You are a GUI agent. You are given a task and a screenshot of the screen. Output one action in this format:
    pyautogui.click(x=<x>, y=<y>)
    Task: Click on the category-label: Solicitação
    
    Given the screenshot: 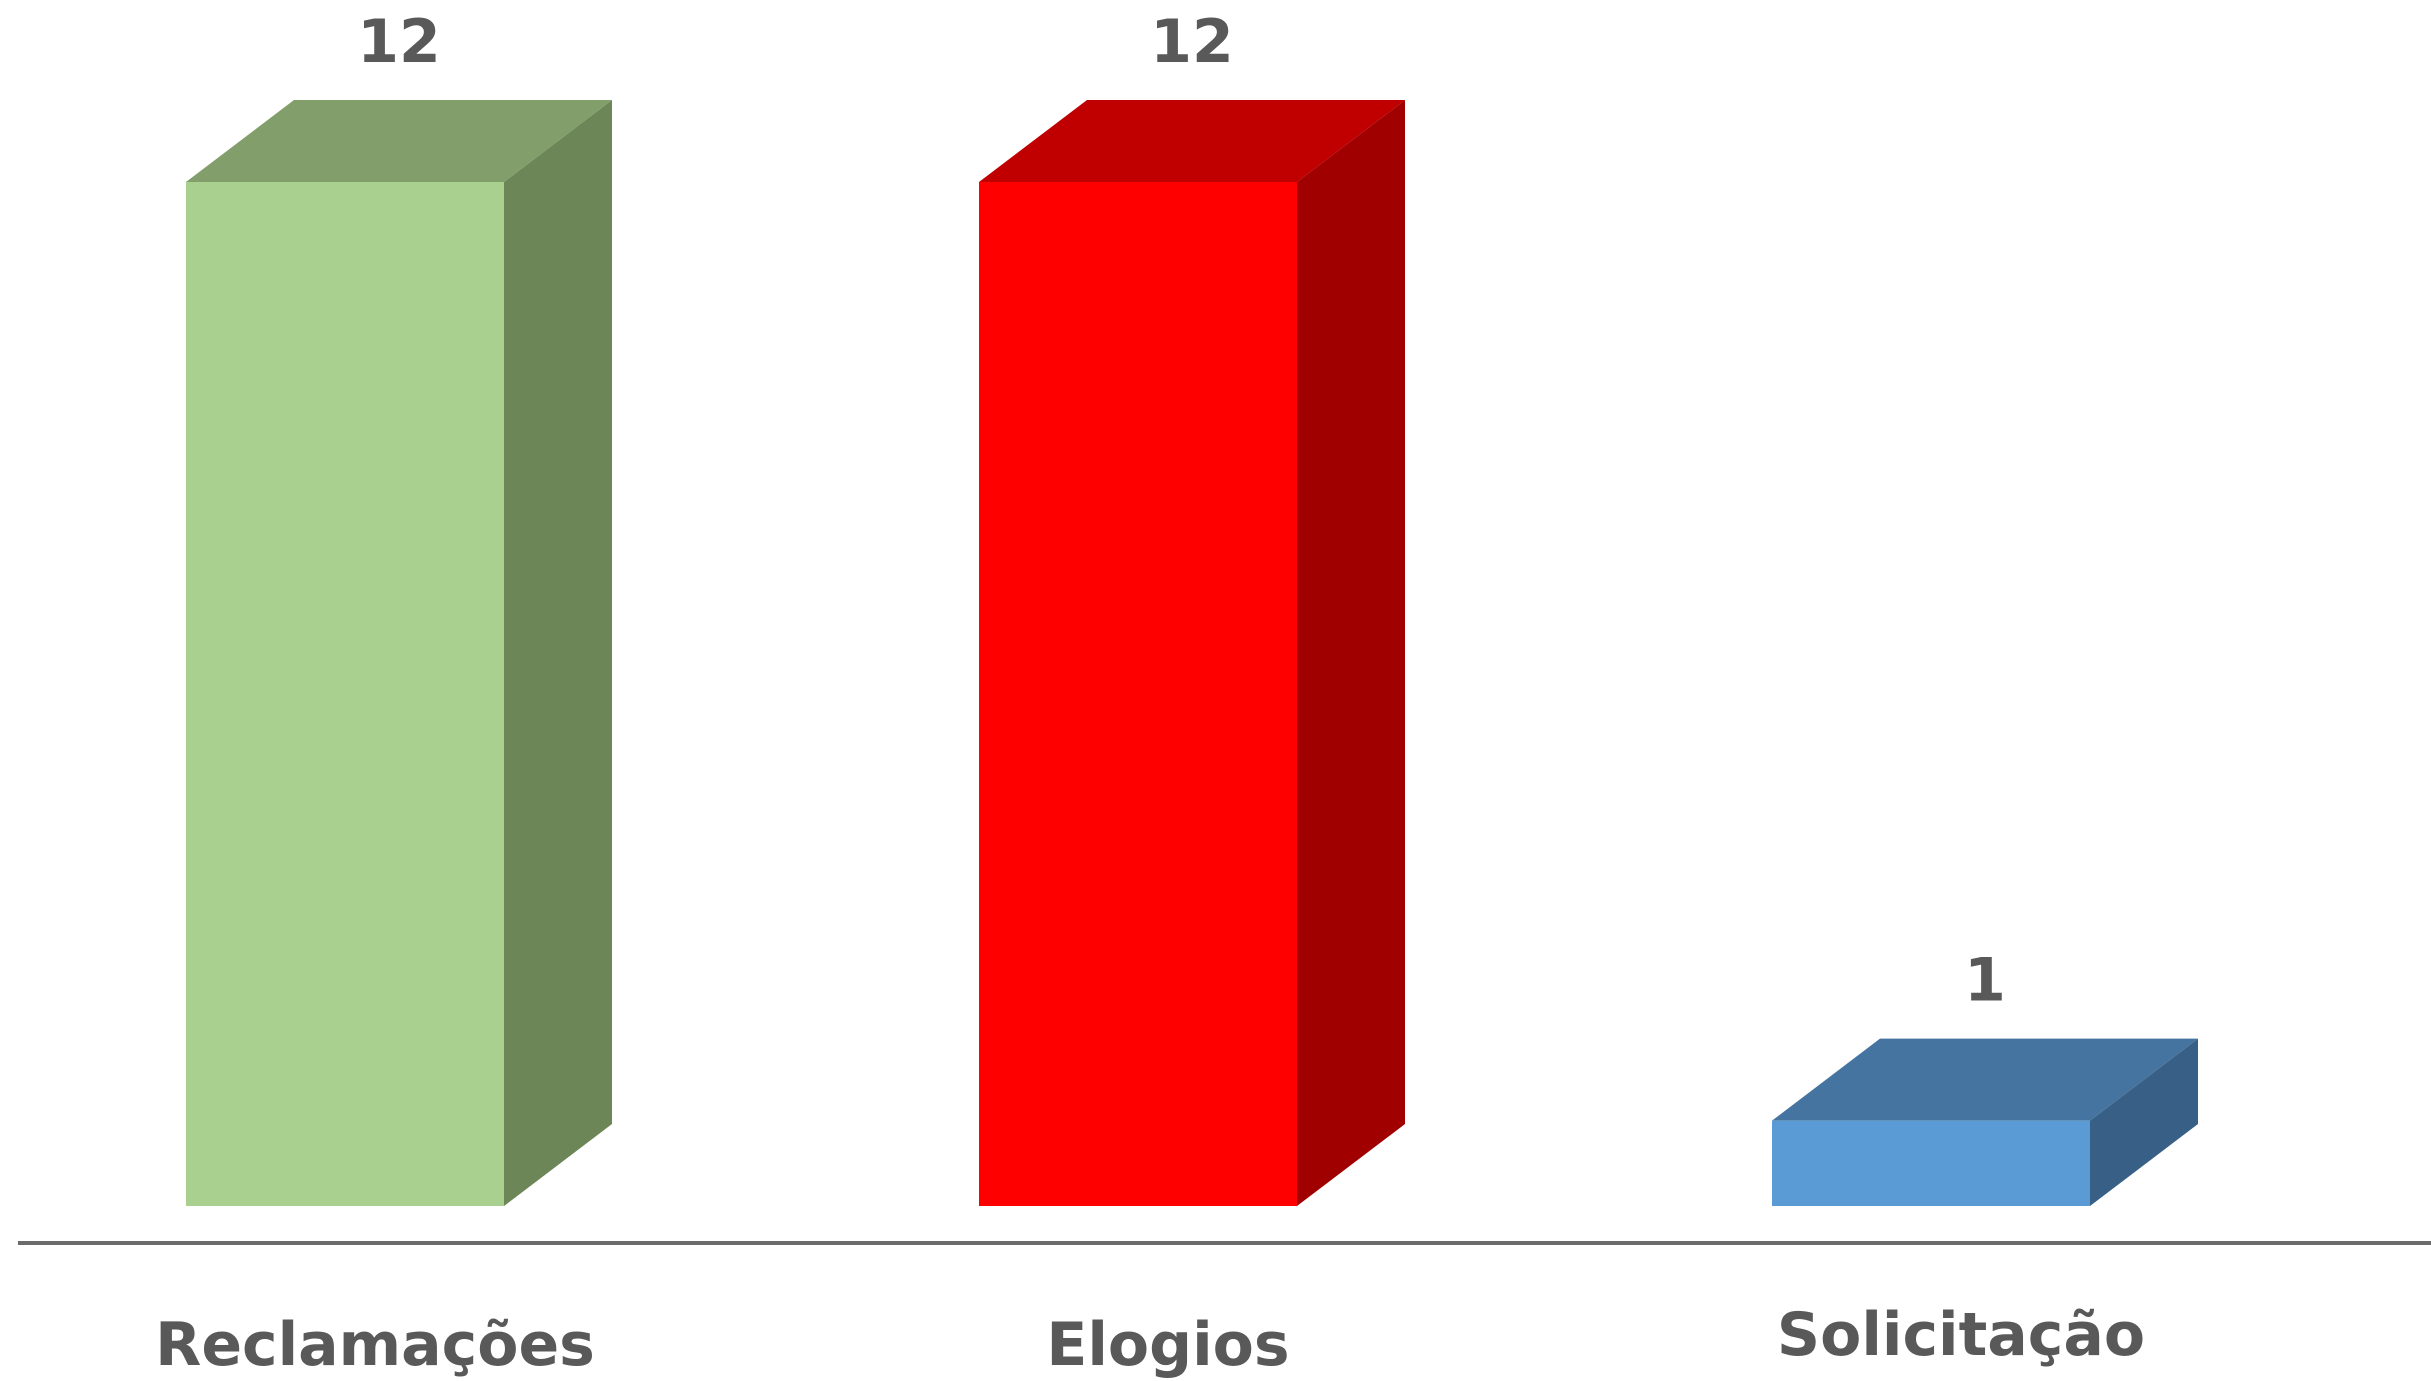 What is the action you would take?
    pyautogui.click(x=1961, y=1335)
    